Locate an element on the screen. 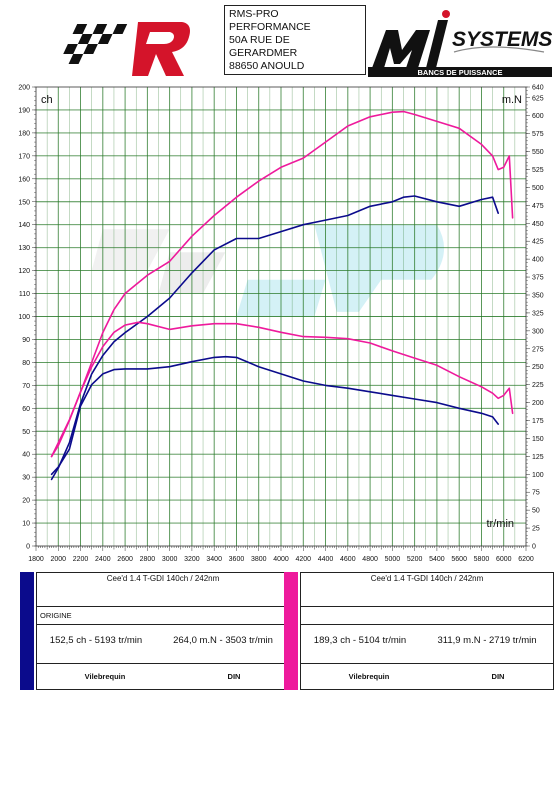 This screenshot has height=792, width=560. y-right-tick-label: 75 is located at coordinates (536, 493).